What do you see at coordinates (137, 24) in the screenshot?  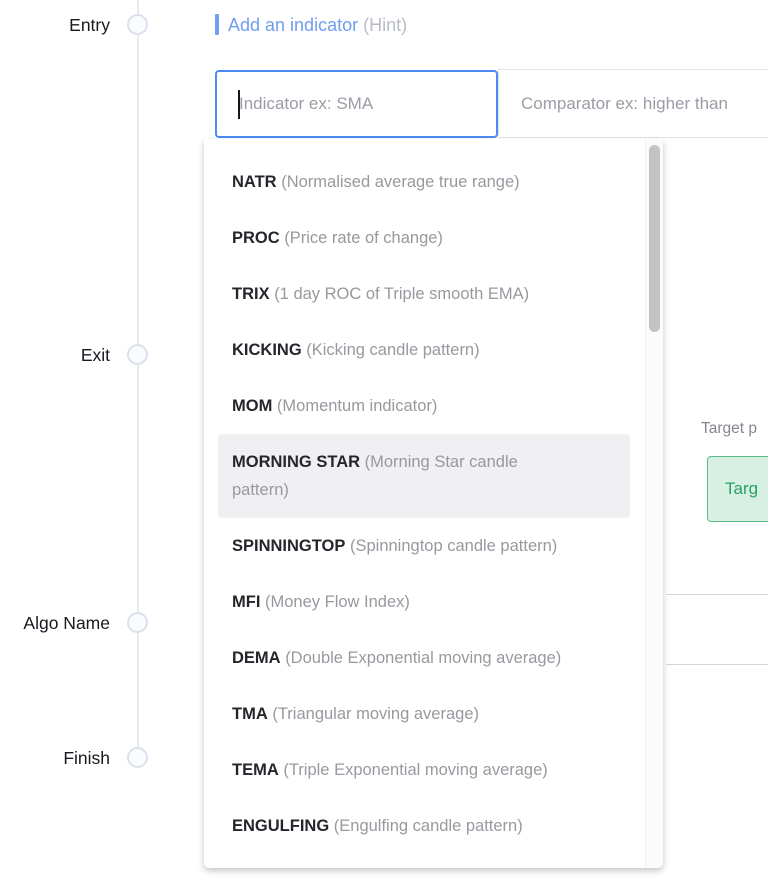 I see `stepper-dot-entry` at bounding box center [137, 24].